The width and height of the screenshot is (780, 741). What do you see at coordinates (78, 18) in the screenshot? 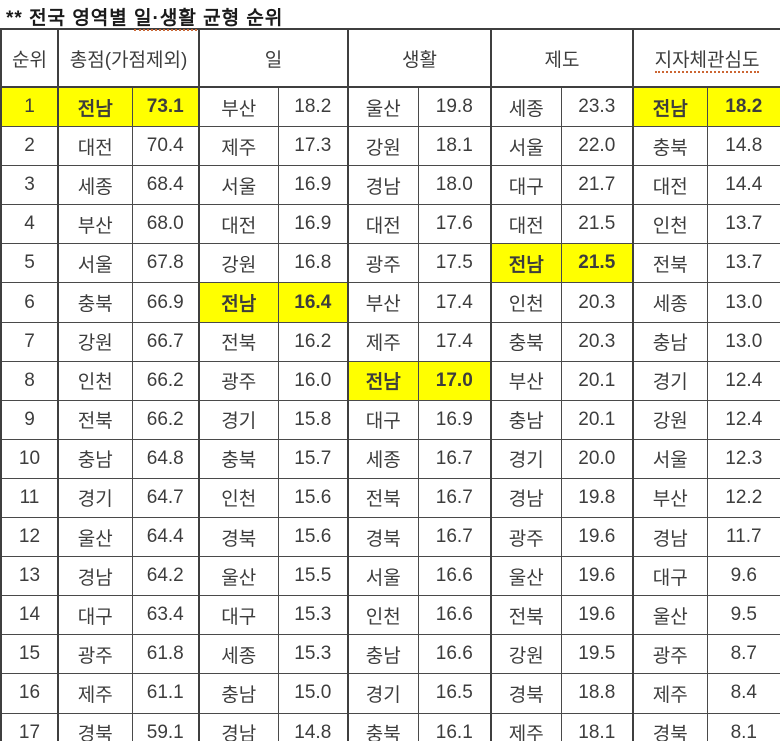
I see `title-before: 전국 영역별` at bounding box center [78, 18].